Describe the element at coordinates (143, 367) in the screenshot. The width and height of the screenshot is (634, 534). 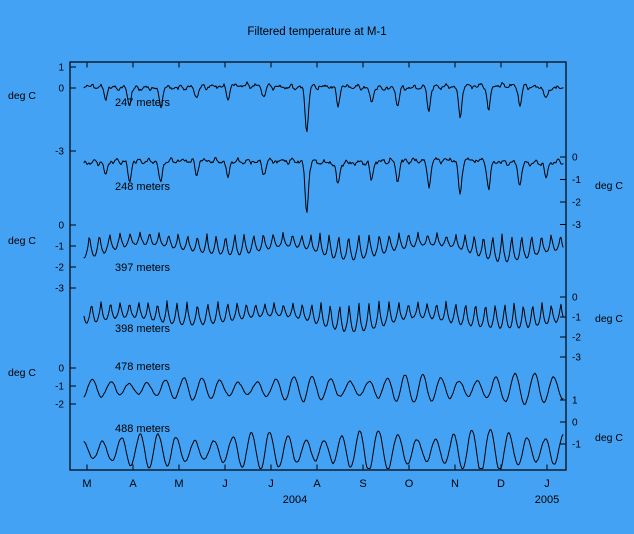
I see `series-depth-label: 478 meters` at that location.